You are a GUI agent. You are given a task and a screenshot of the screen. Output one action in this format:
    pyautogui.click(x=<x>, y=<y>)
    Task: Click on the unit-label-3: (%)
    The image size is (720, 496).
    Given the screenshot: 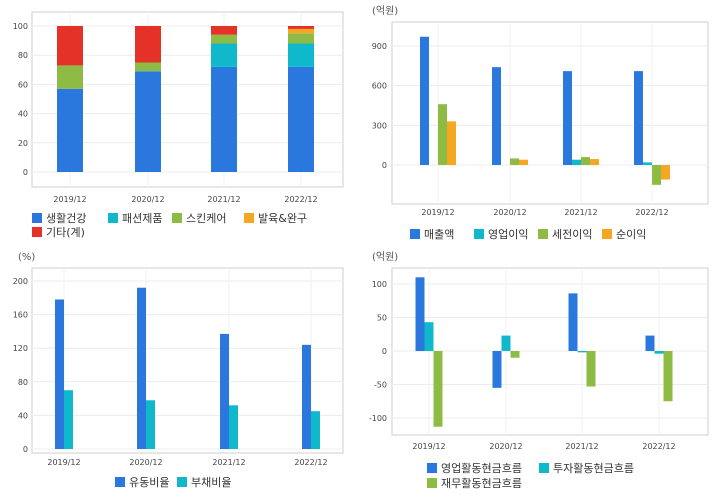 What is the action you would take?
    pyautogui.click(x=26, y=257)
    